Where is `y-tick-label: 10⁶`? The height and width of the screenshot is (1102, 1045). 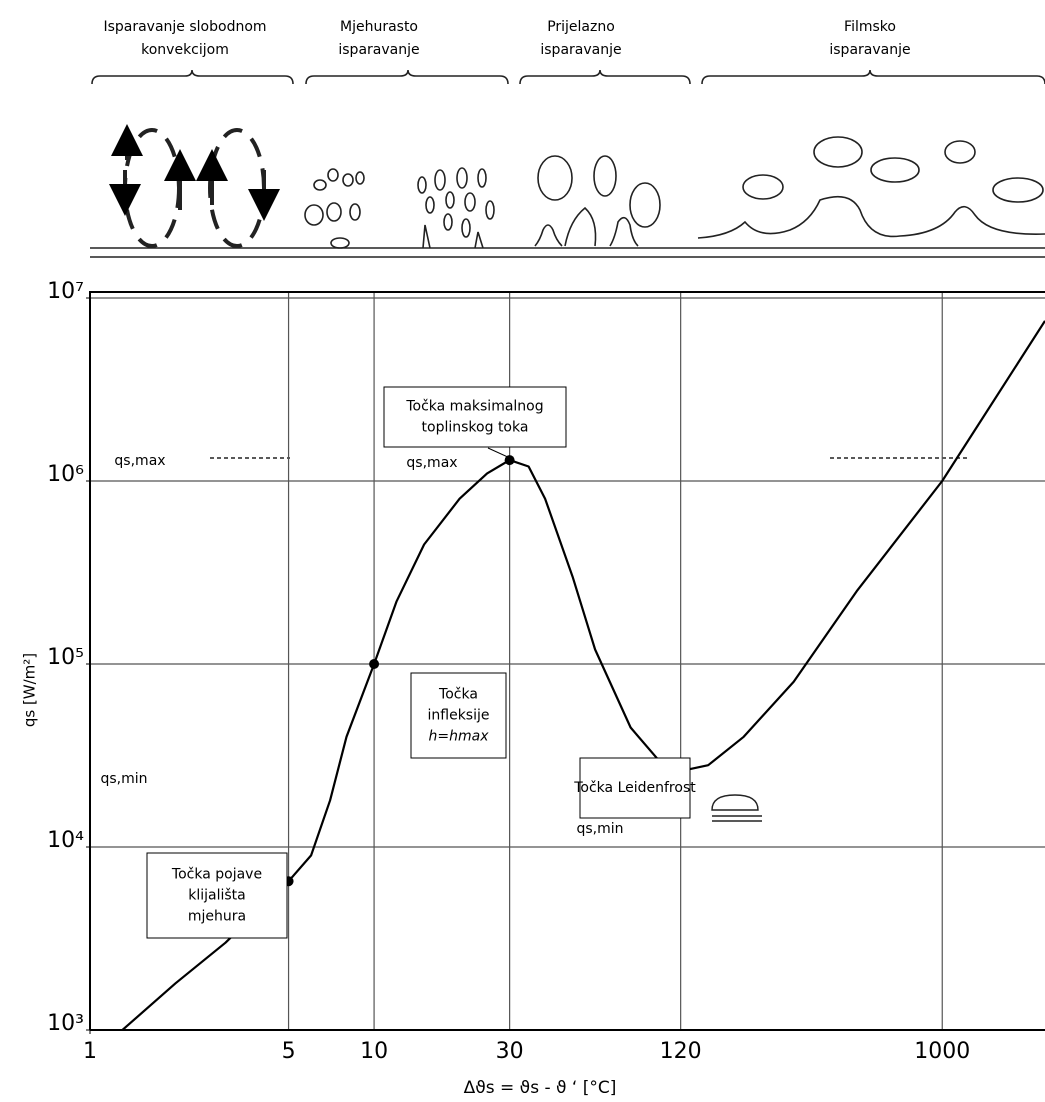 y-tick-label: 10⁶ is located at coordinates (65, 474).